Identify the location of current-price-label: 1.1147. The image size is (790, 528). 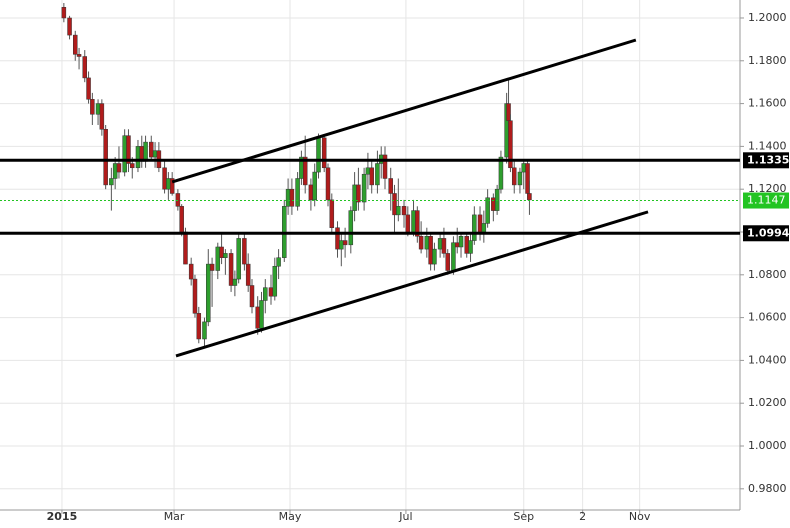
(766, 200).